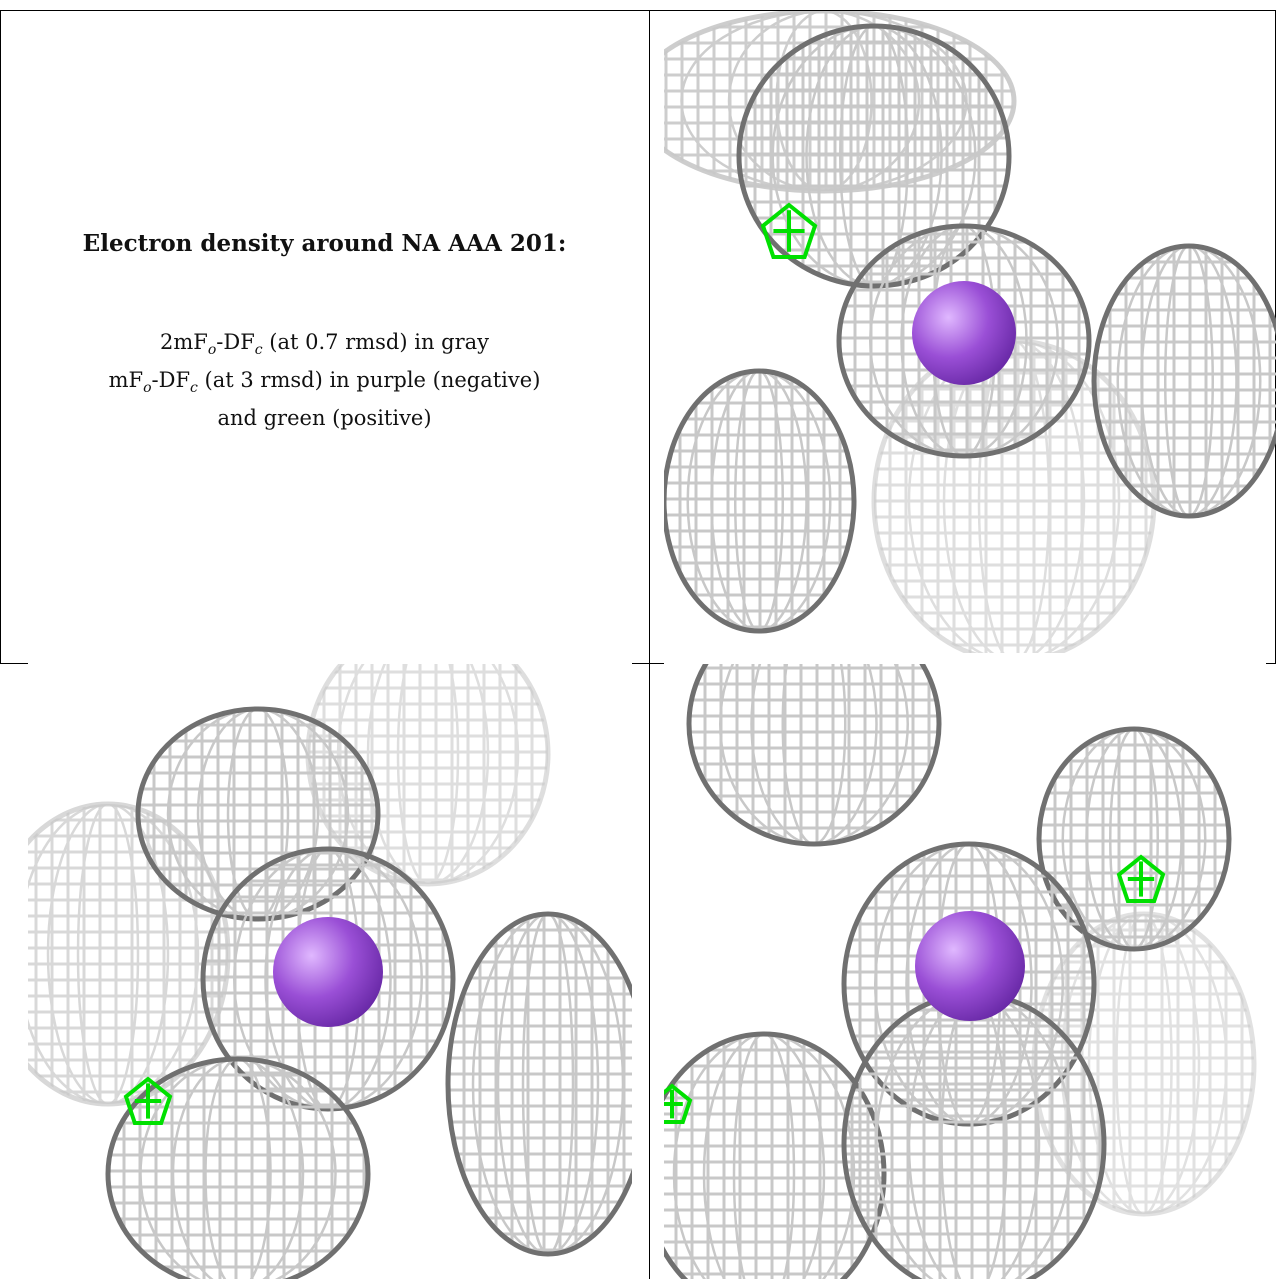 This screenshot has width=1276, height=1279. I want to click on legend-line-green: and green (positive), so click(324, 418).